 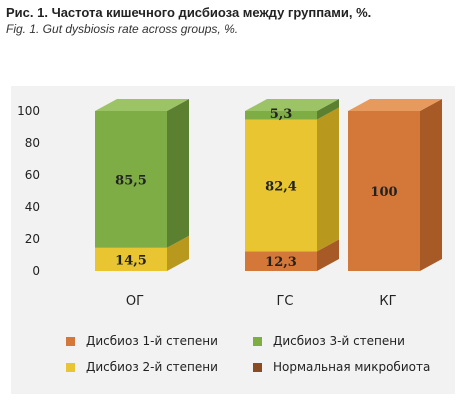 I want to click on data-label: 14,5, so click(x=131, y=260).